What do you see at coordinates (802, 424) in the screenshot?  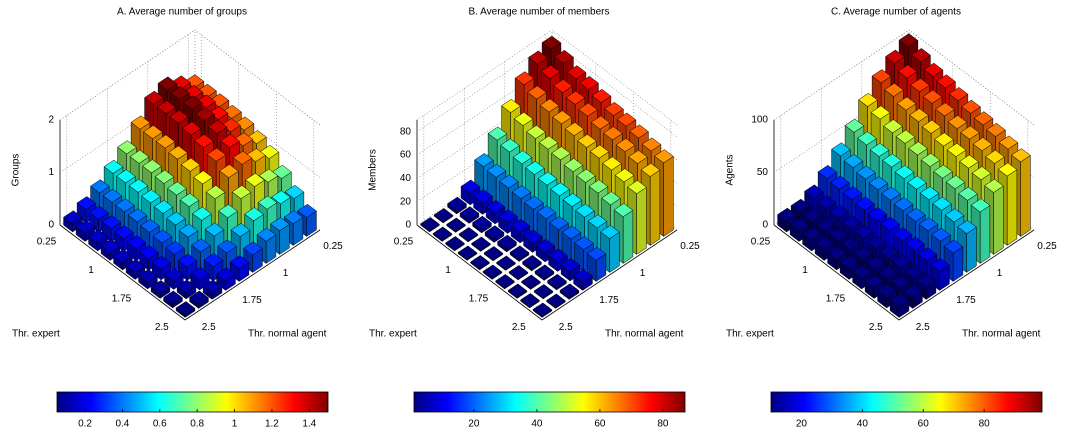 I see `colorbar-tick-label: 20` at bounding box center [802, 424].